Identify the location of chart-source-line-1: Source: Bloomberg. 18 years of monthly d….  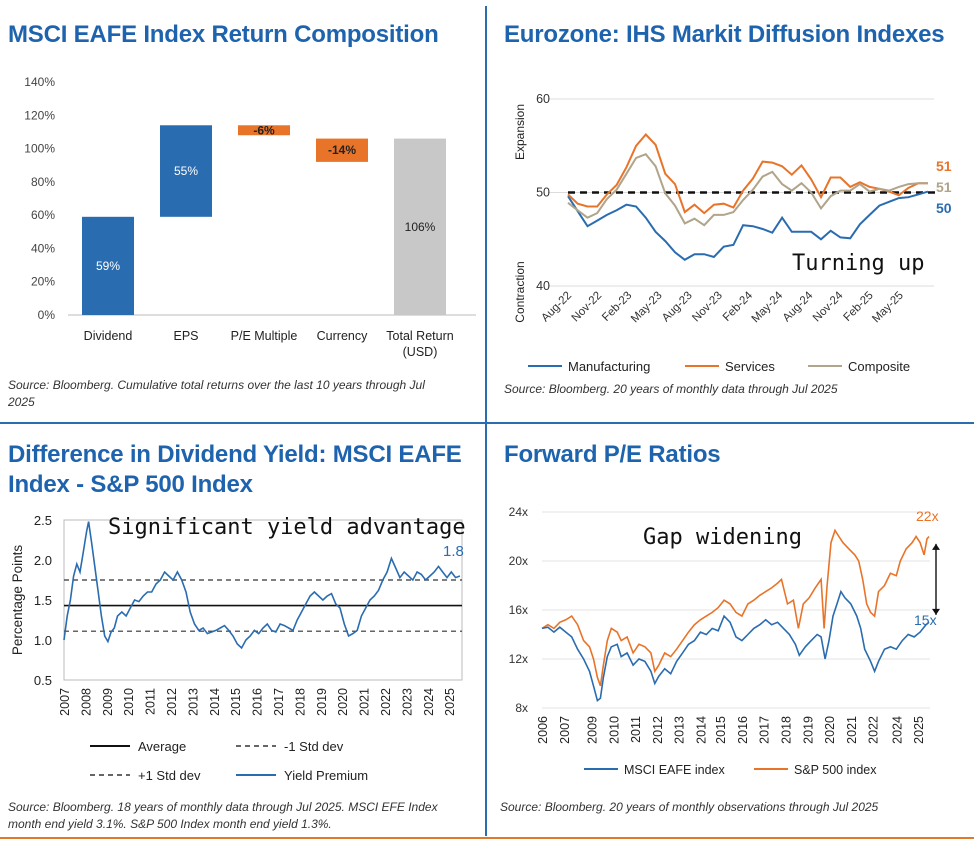
(223, 807).